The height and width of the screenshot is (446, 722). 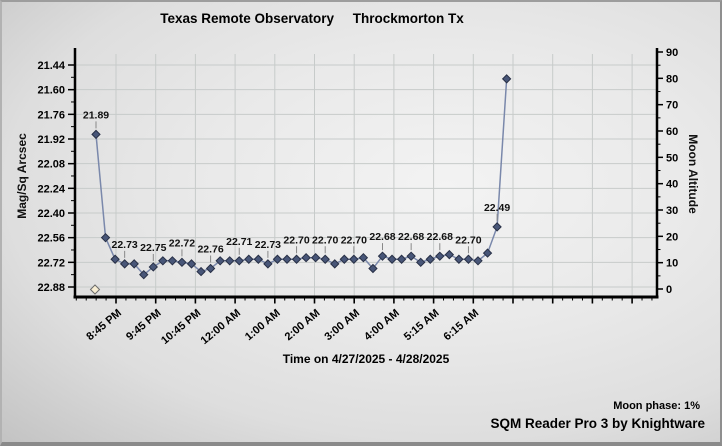 What do you see at coordinates (672, 132) in the screenshot?
I see `y-right-tick-label: 60` at bounding box center [672, 132].